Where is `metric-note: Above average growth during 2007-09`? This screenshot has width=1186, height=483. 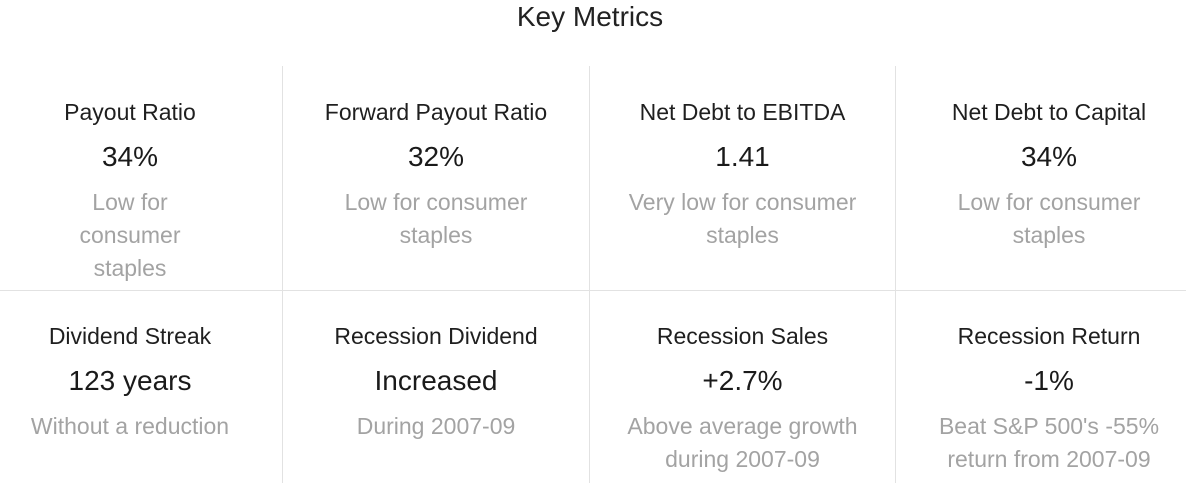
metric-note: Above average growth during 2007-09 is located at coordinates (742, 442).